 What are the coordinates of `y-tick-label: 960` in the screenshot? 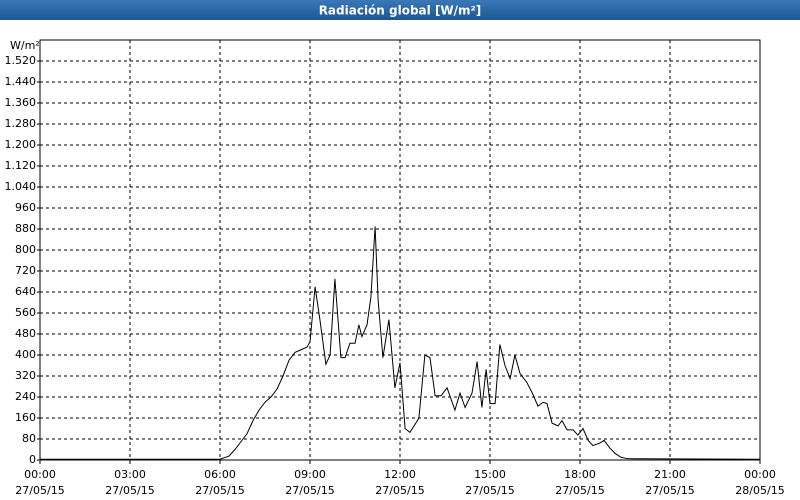 It's located at (25, 207).